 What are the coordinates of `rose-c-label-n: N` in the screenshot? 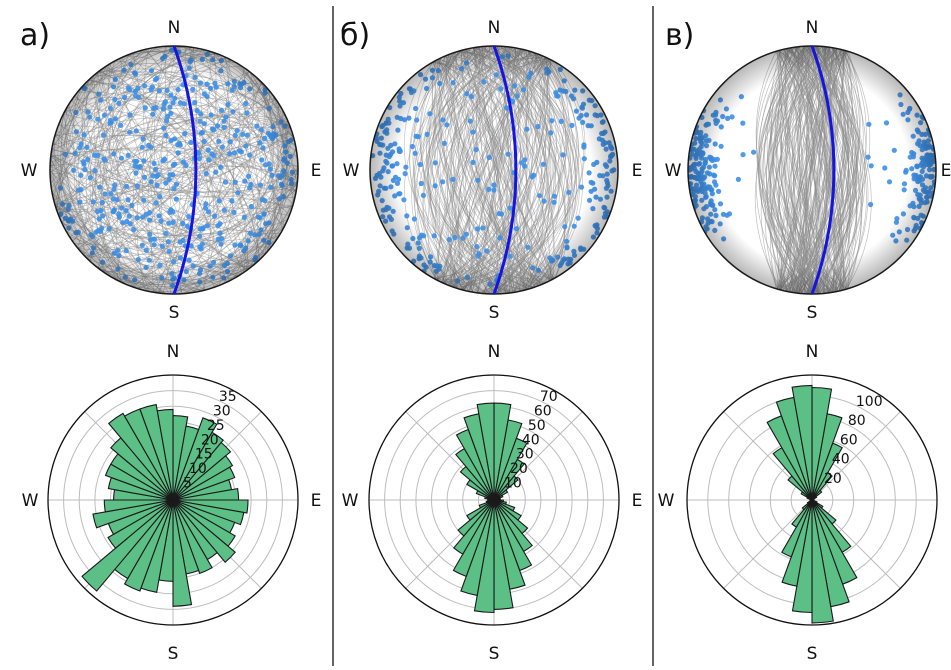 It's located at (812, 352).